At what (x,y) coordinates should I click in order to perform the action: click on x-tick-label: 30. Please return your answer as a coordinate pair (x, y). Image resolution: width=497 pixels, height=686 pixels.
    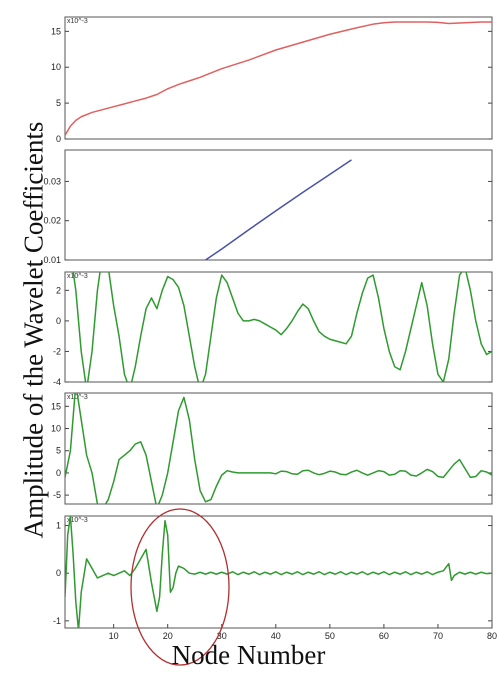
    Looking at the image, I should click on (222, 636).